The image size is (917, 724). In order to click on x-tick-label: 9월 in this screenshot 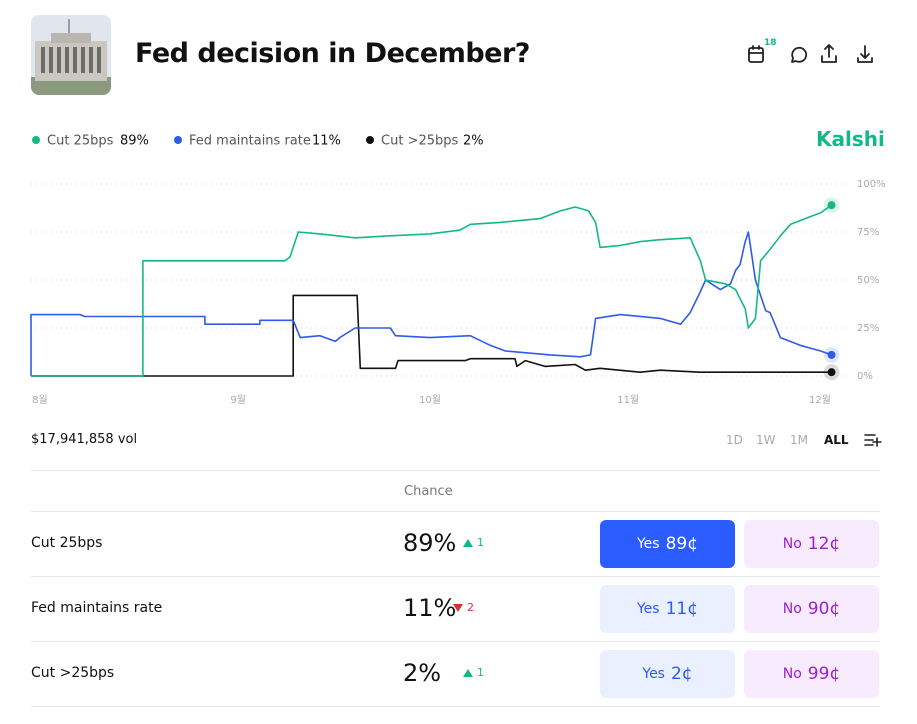, I will do `click(238, 400)`.